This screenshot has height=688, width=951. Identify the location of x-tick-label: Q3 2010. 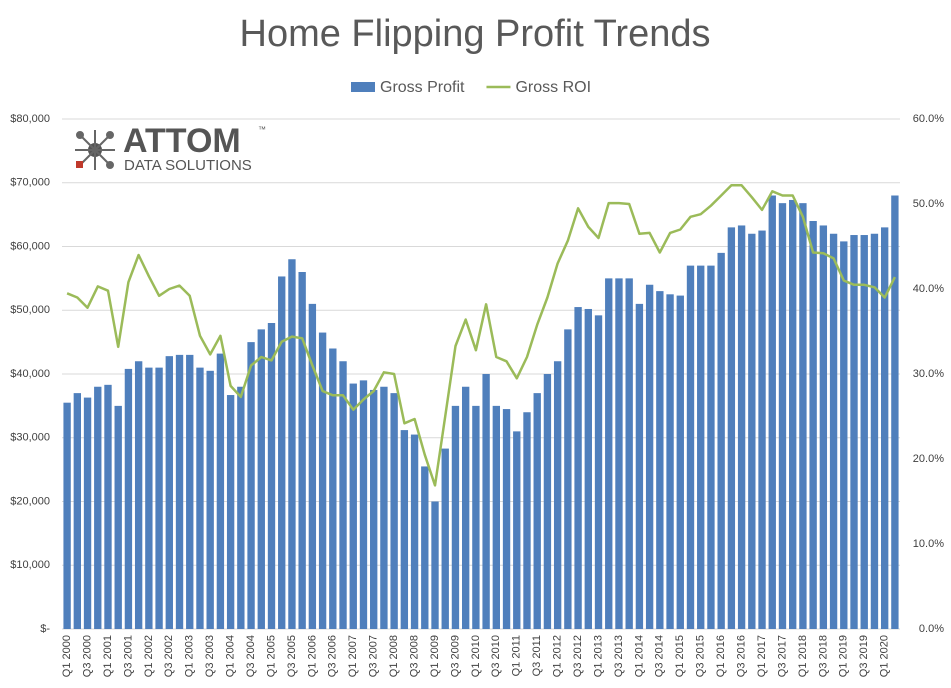
(496, 656).